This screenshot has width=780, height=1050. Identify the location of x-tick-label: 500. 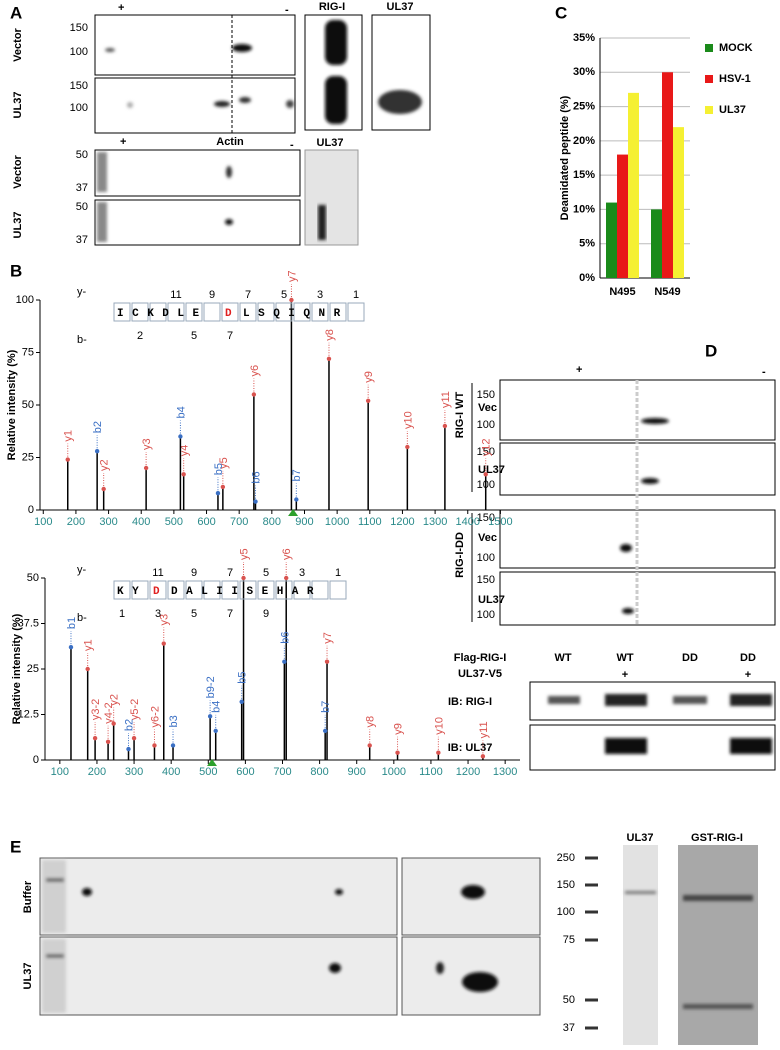
(208, 772).